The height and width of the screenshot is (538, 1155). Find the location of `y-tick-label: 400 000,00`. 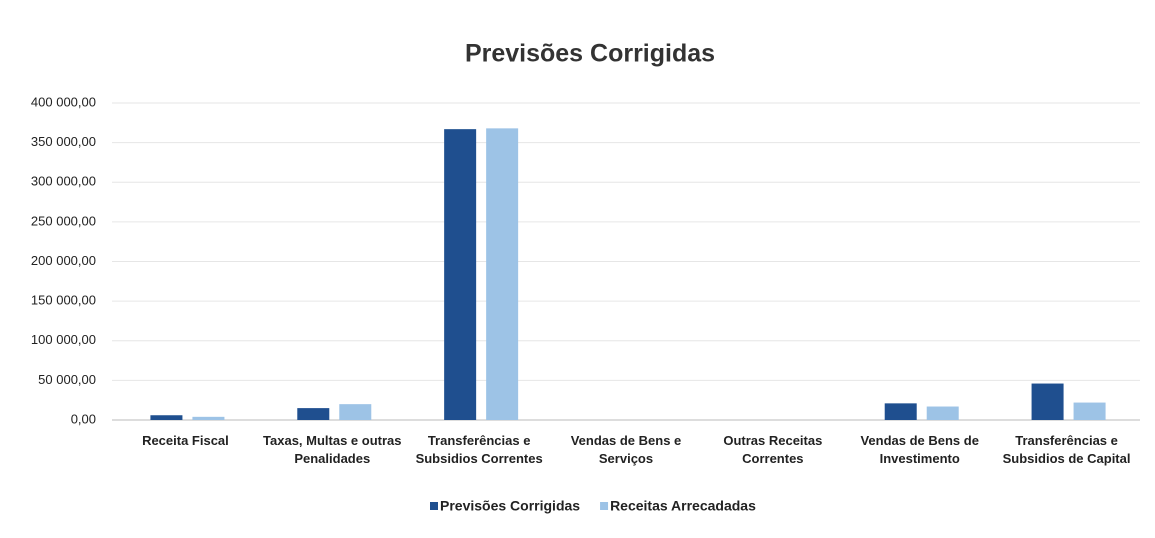

y-tick-label: 400 000,00 is located at coordinates (63, 101).